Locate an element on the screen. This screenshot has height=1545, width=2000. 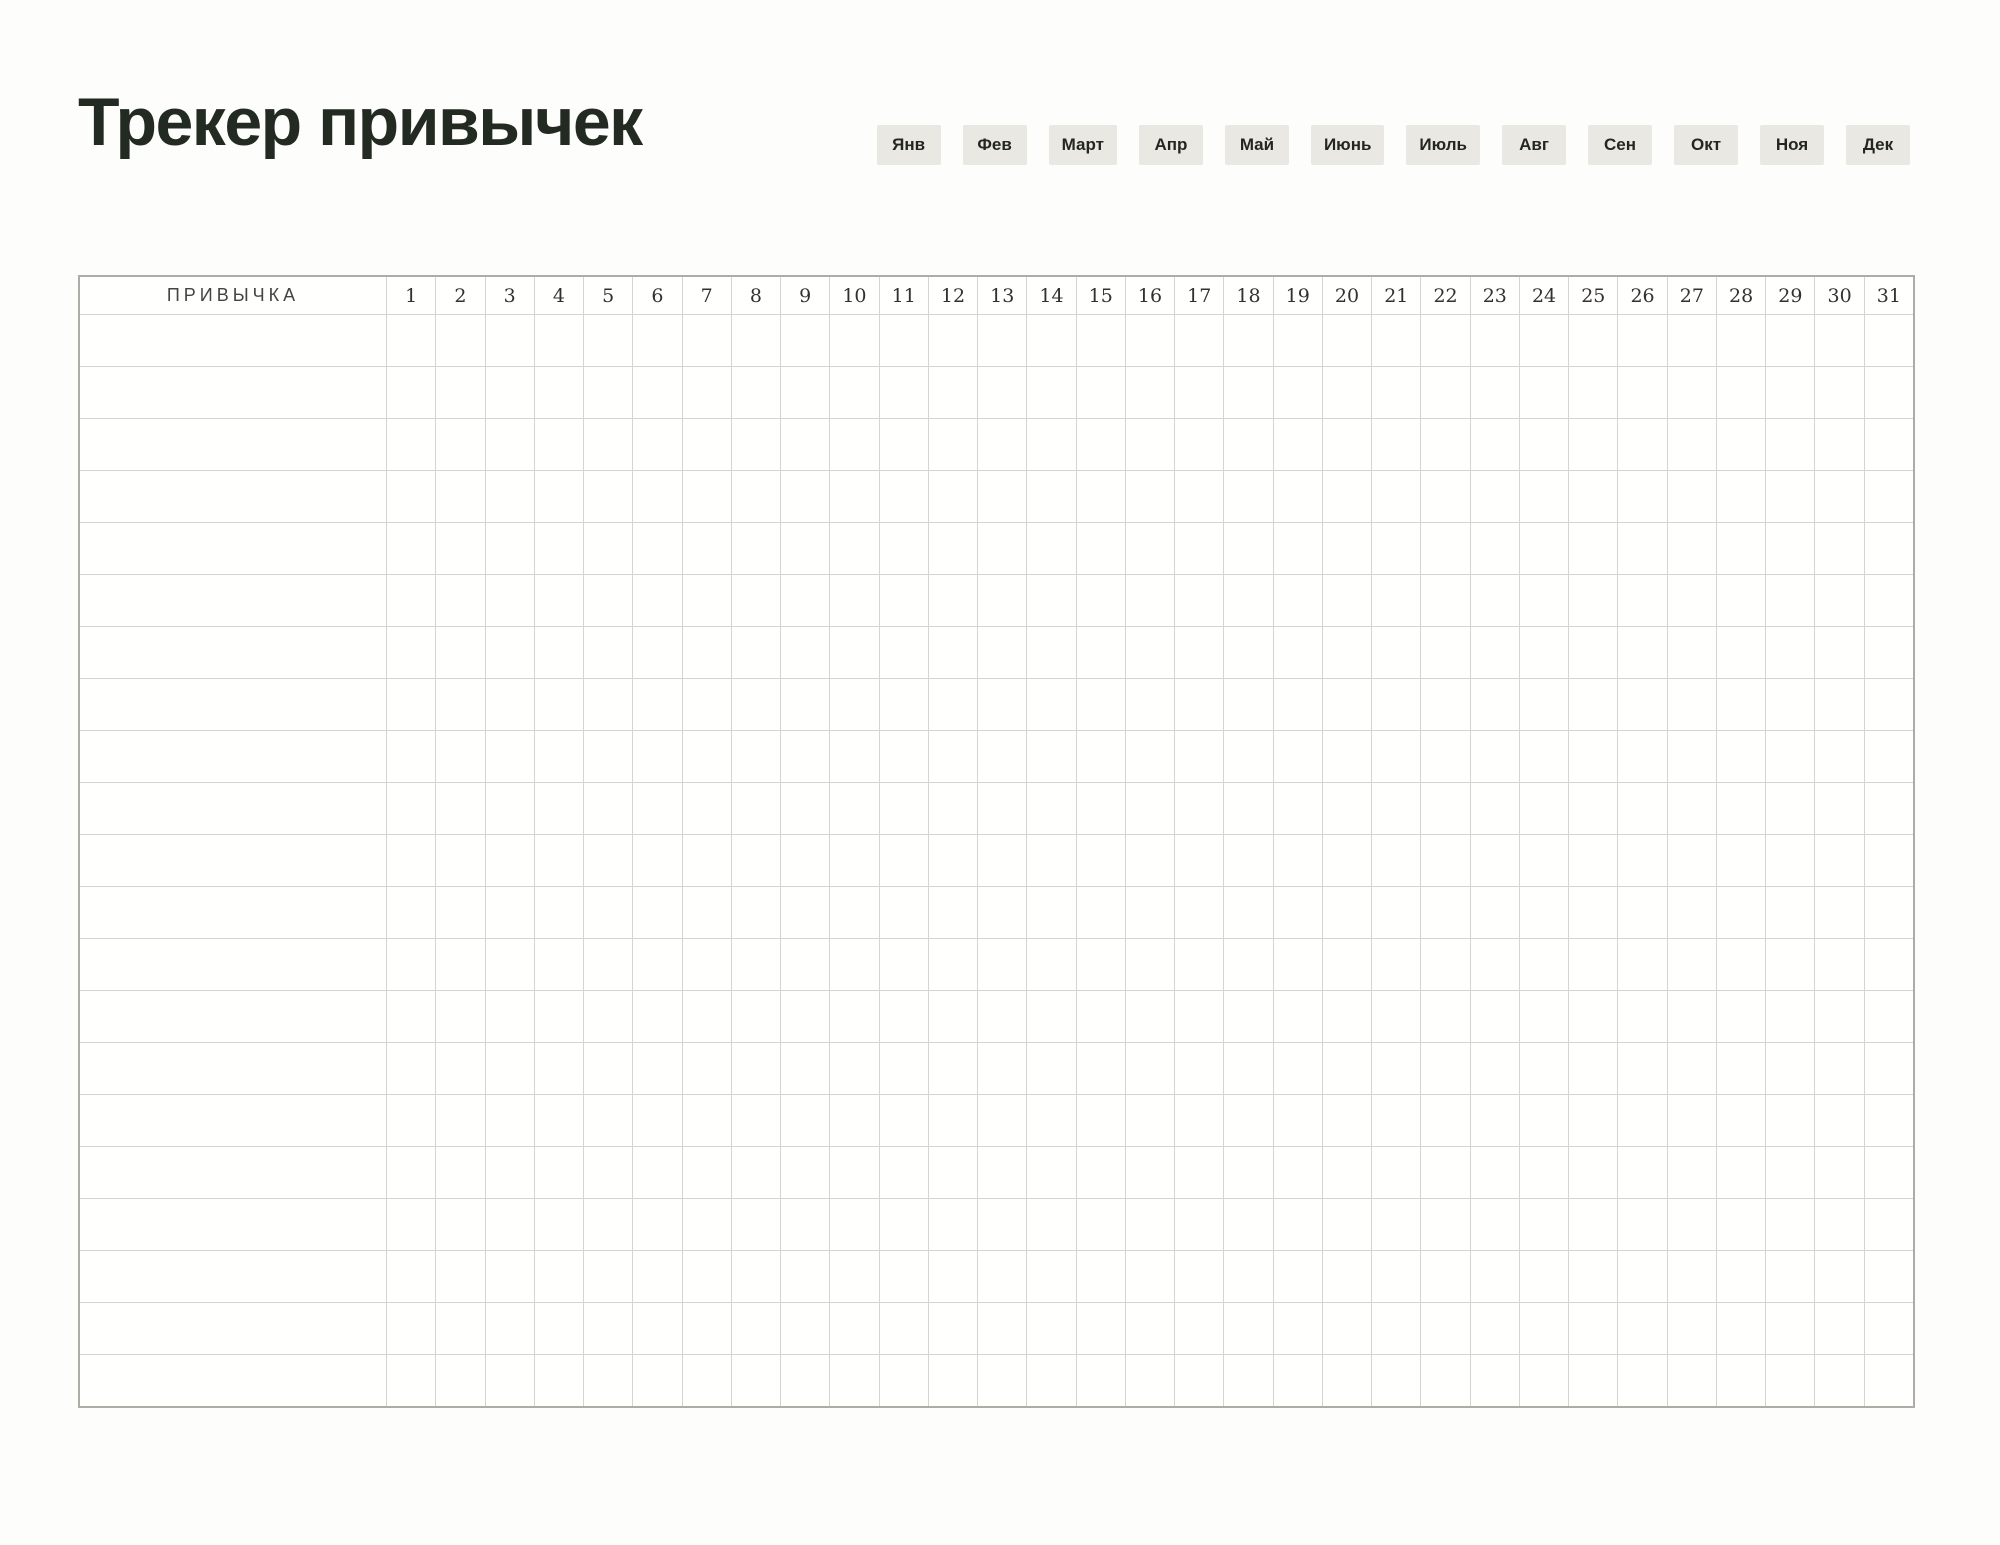
tab-month-2: Фев is located at coordinates (994, 145).